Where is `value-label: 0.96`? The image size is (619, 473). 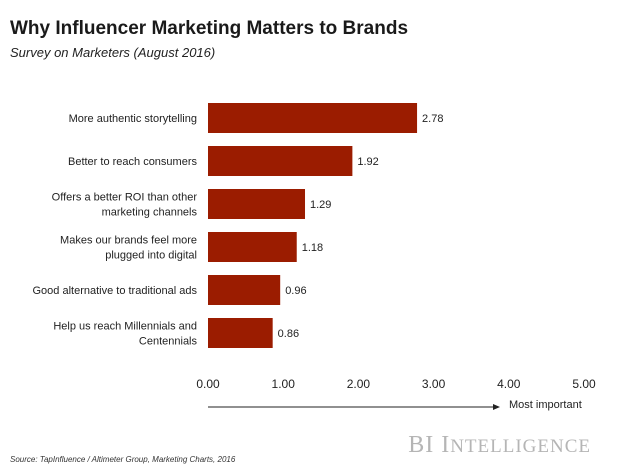 value-label: 0.96 is located at coordinates (295, 291).